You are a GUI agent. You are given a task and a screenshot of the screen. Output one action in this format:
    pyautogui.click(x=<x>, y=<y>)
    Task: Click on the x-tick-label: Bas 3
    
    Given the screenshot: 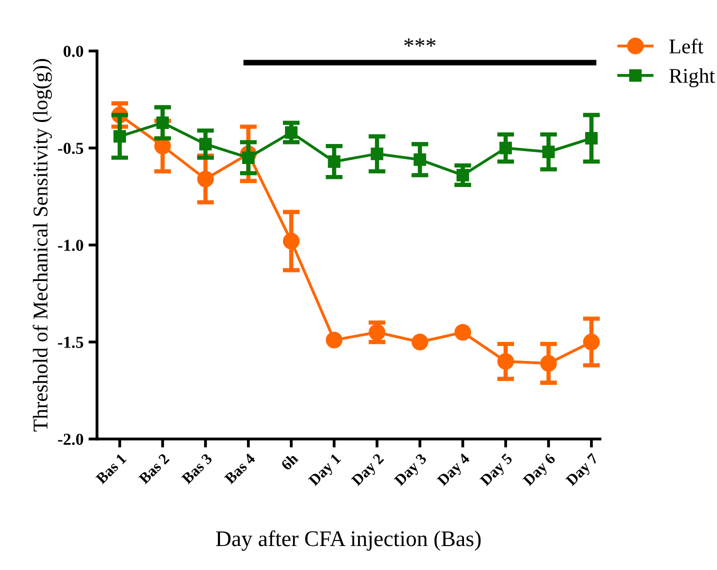 What is the action you would take?
    pyautogui.click(x=197, y=468)
    